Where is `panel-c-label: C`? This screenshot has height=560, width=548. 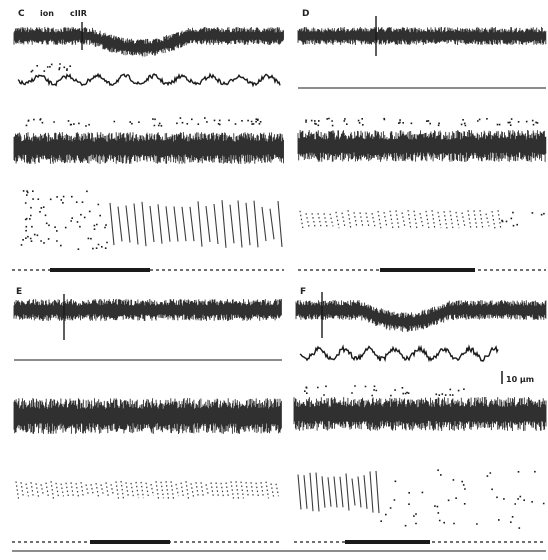
panel-c-label: C is located at coordinates (21, 14).